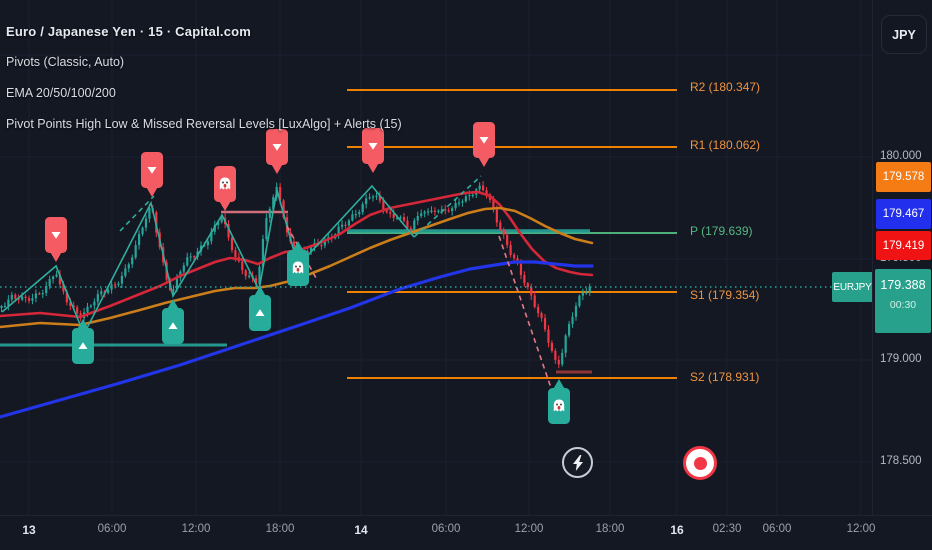  What do you see at coordinates (727, 529) in the screenshot?
I see `time-axis-label: 02:30` at bounding box center [727, 529].